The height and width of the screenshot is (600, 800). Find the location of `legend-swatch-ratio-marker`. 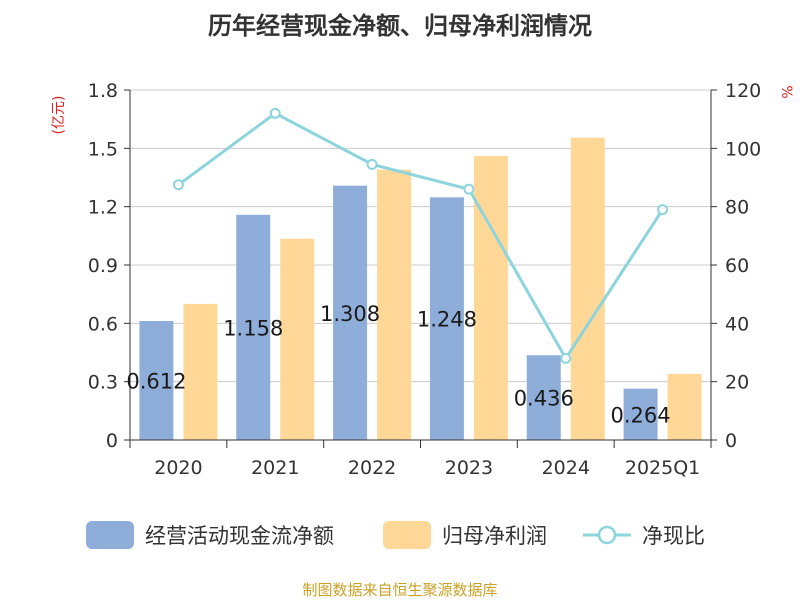

legend-swatch-ratio-marker is located at coordinates (607, 535).